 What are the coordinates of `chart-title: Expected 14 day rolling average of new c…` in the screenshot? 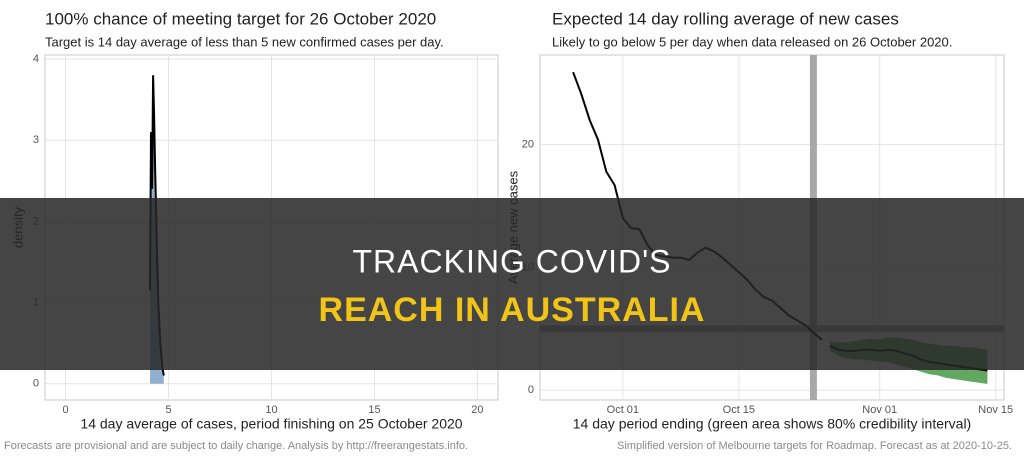 It's located at (725, 18).